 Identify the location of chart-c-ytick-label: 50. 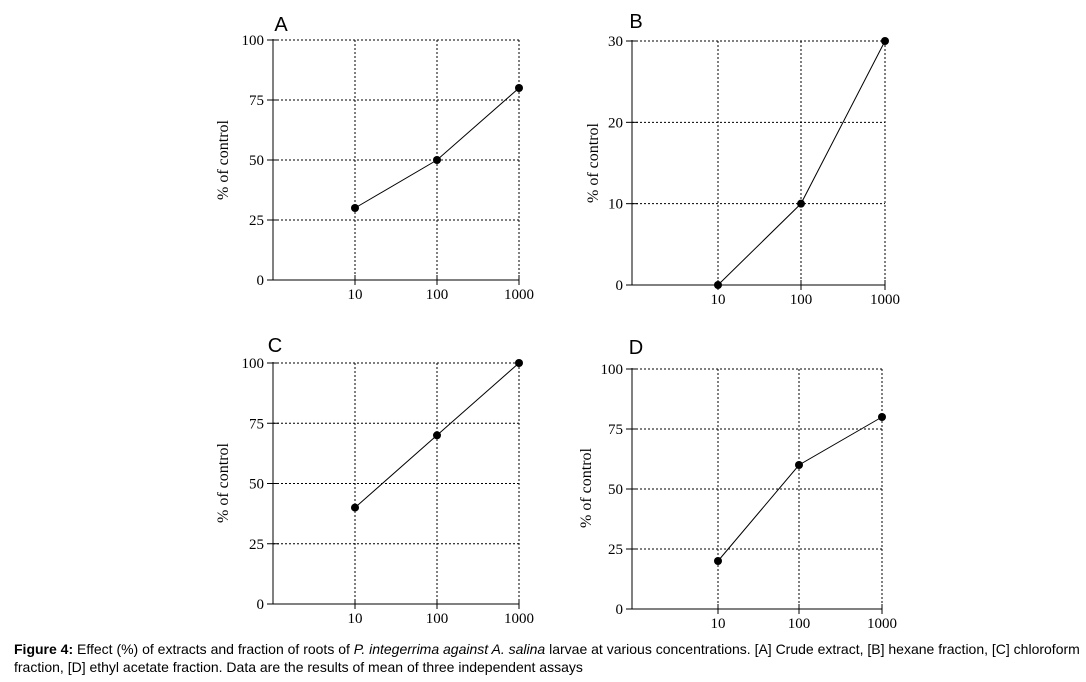
(256, 485).